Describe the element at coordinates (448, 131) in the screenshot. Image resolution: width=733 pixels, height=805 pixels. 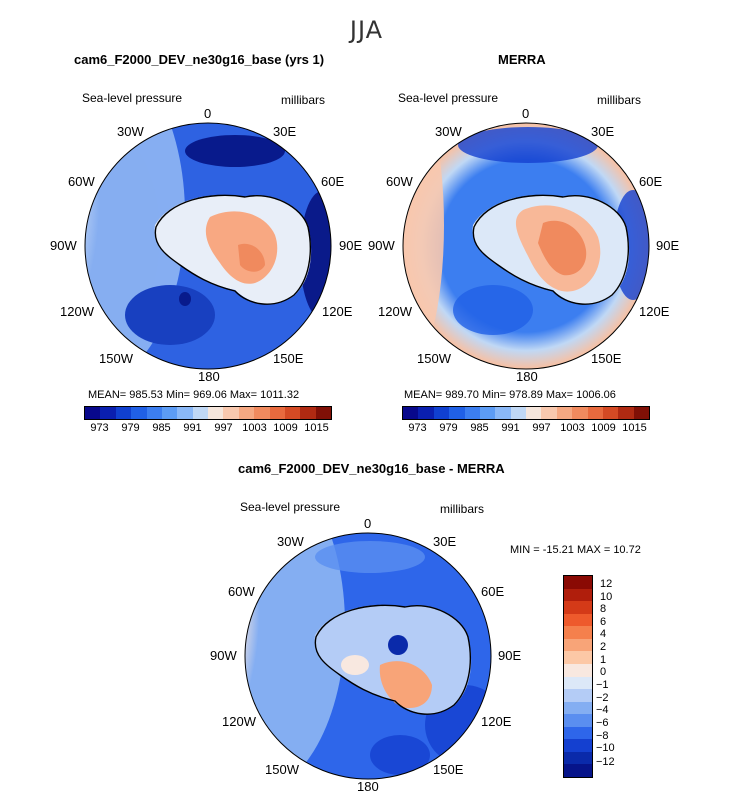
I see `panel-2-lon-30w: 30W` at that location.